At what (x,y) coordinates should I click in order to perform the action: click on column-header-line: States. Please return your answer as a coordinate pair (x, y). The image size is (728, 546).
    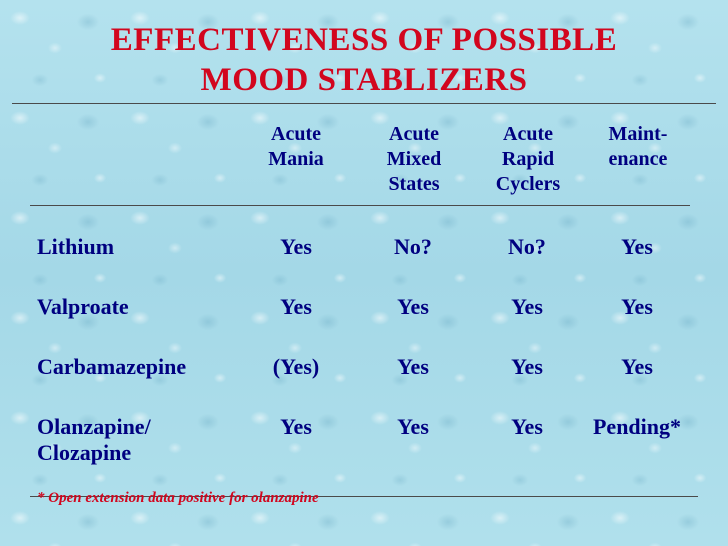
    Looking at the image, I should click on (414, 184).